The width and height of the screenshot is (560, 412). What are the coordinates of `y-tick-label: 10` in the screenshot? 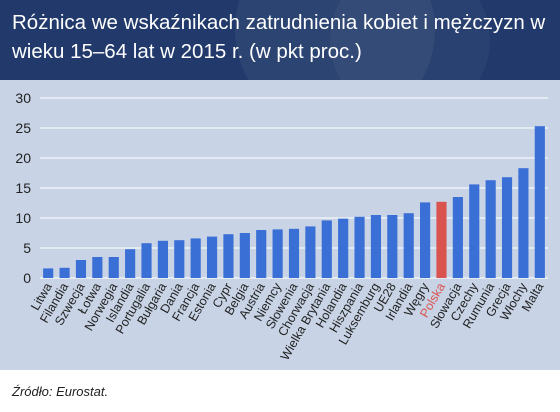 It's located at (23, 218).